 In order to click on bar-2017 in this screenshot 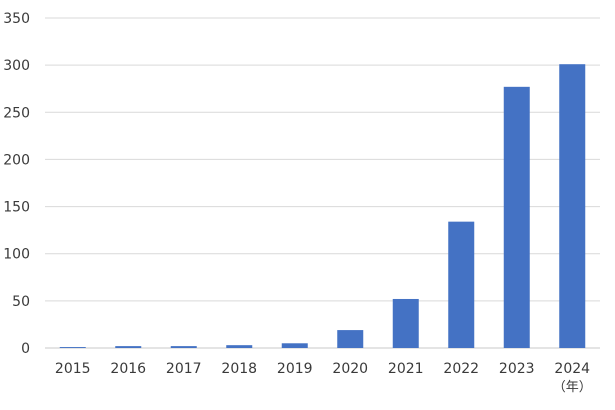, I will do `click(183, 347)`.